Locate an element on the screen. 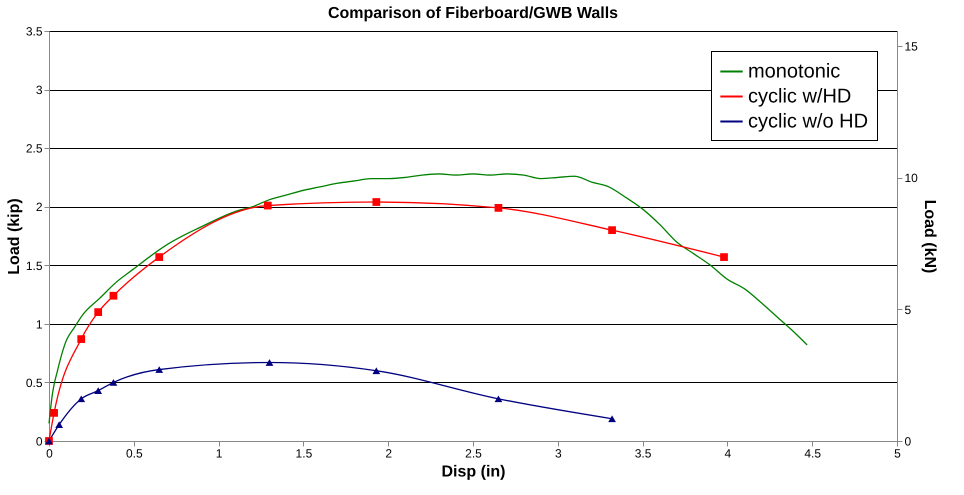 Image resolution: width=964 pixels, height=495 pixels. x-tick-label: 4.5 is located at coordinates (813, 453).